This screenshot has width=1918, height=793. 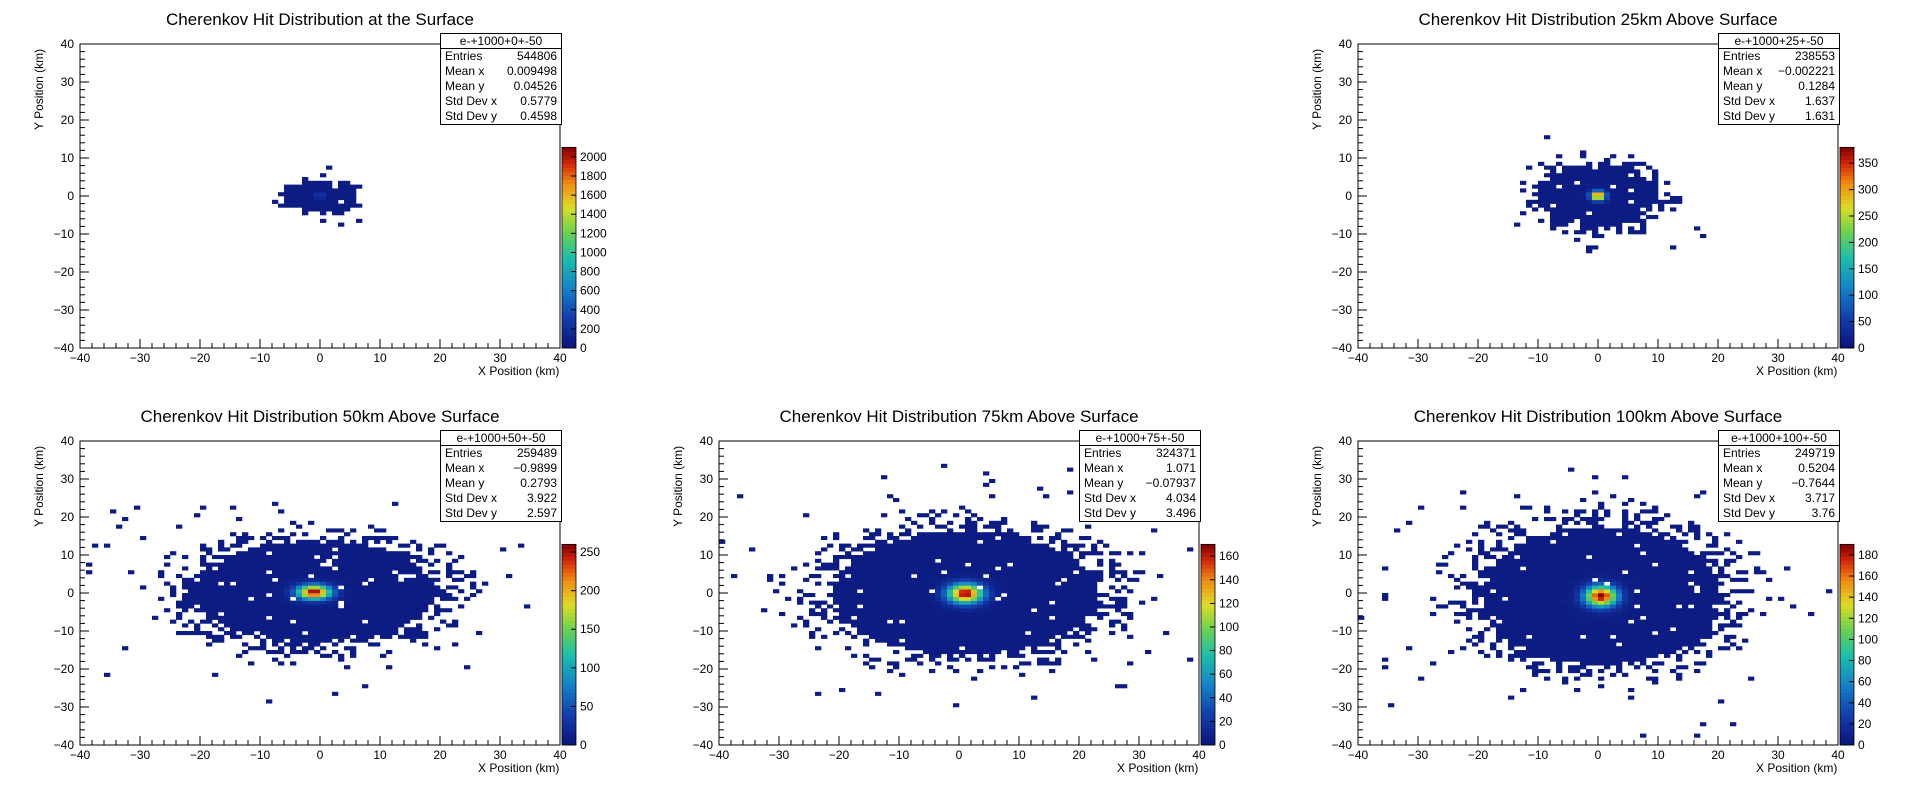 I want to click on y-tick-label: 20, so click(x=1346, y=120).